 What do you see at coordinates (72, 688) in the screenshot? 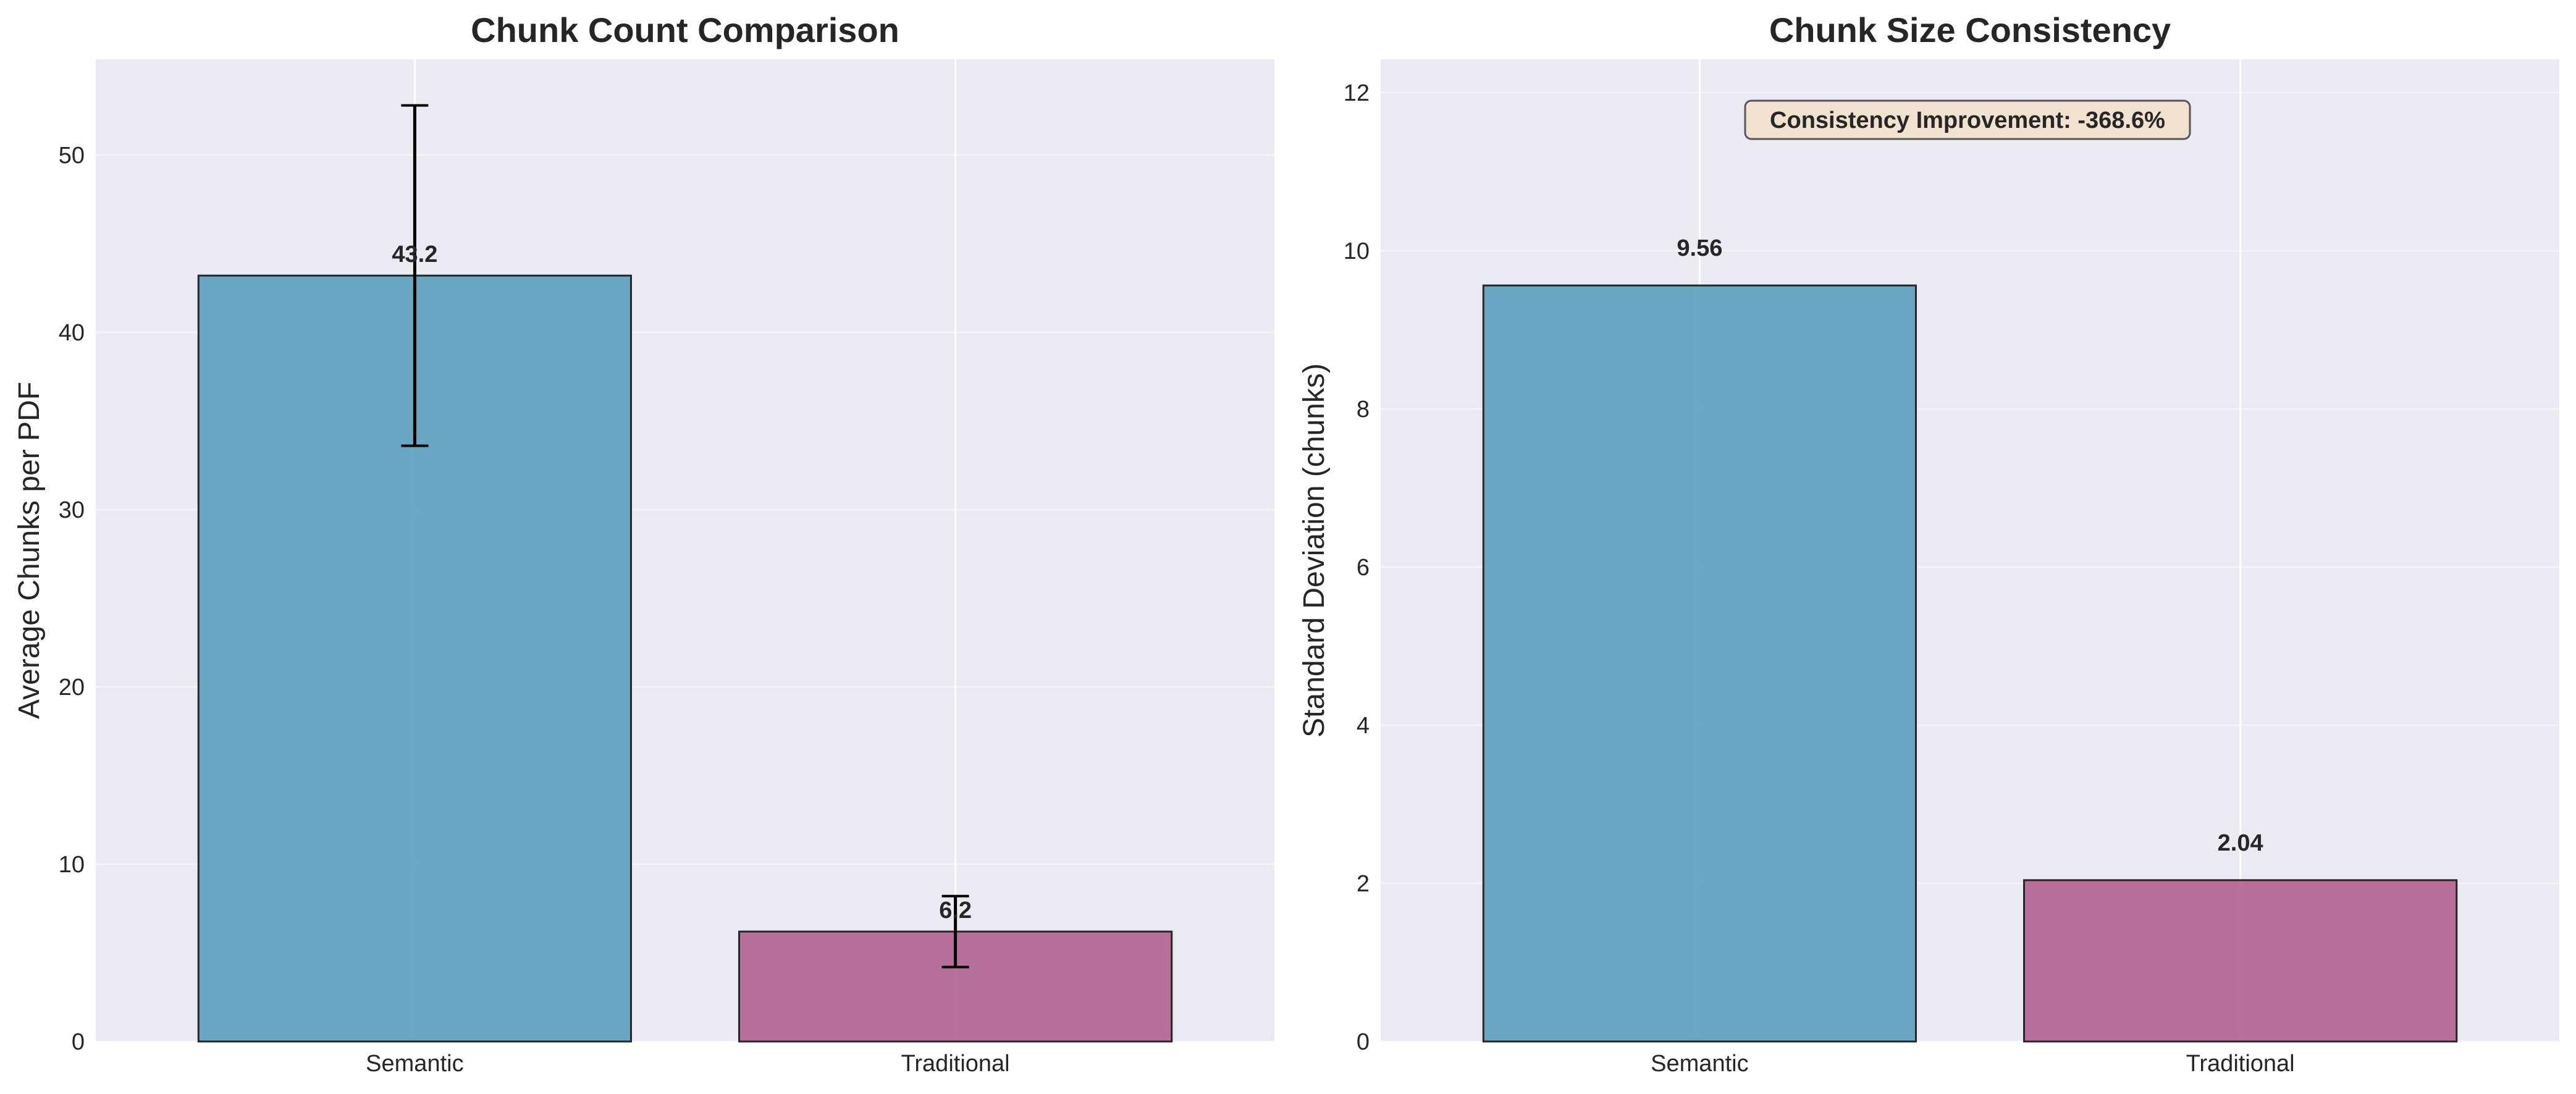
I see `y-tick-label: 20` at bounding box center [72, 688].